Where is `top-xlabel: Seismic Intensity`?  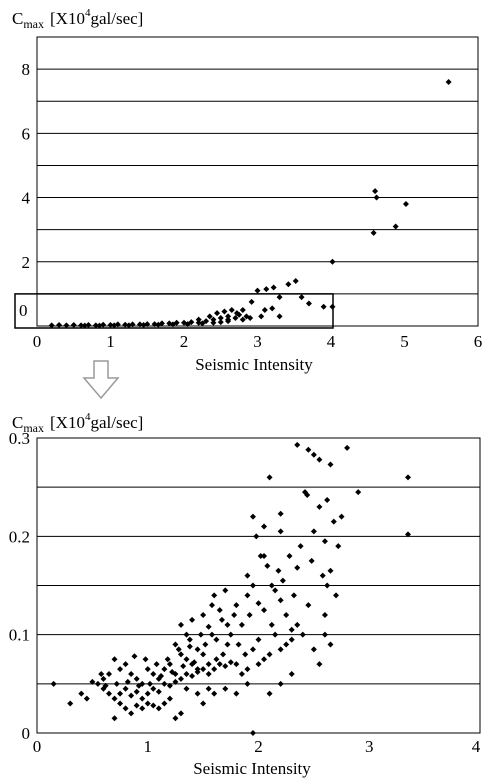
top-xlabel: Seismic Intensity is located at coordinates (254, 364).